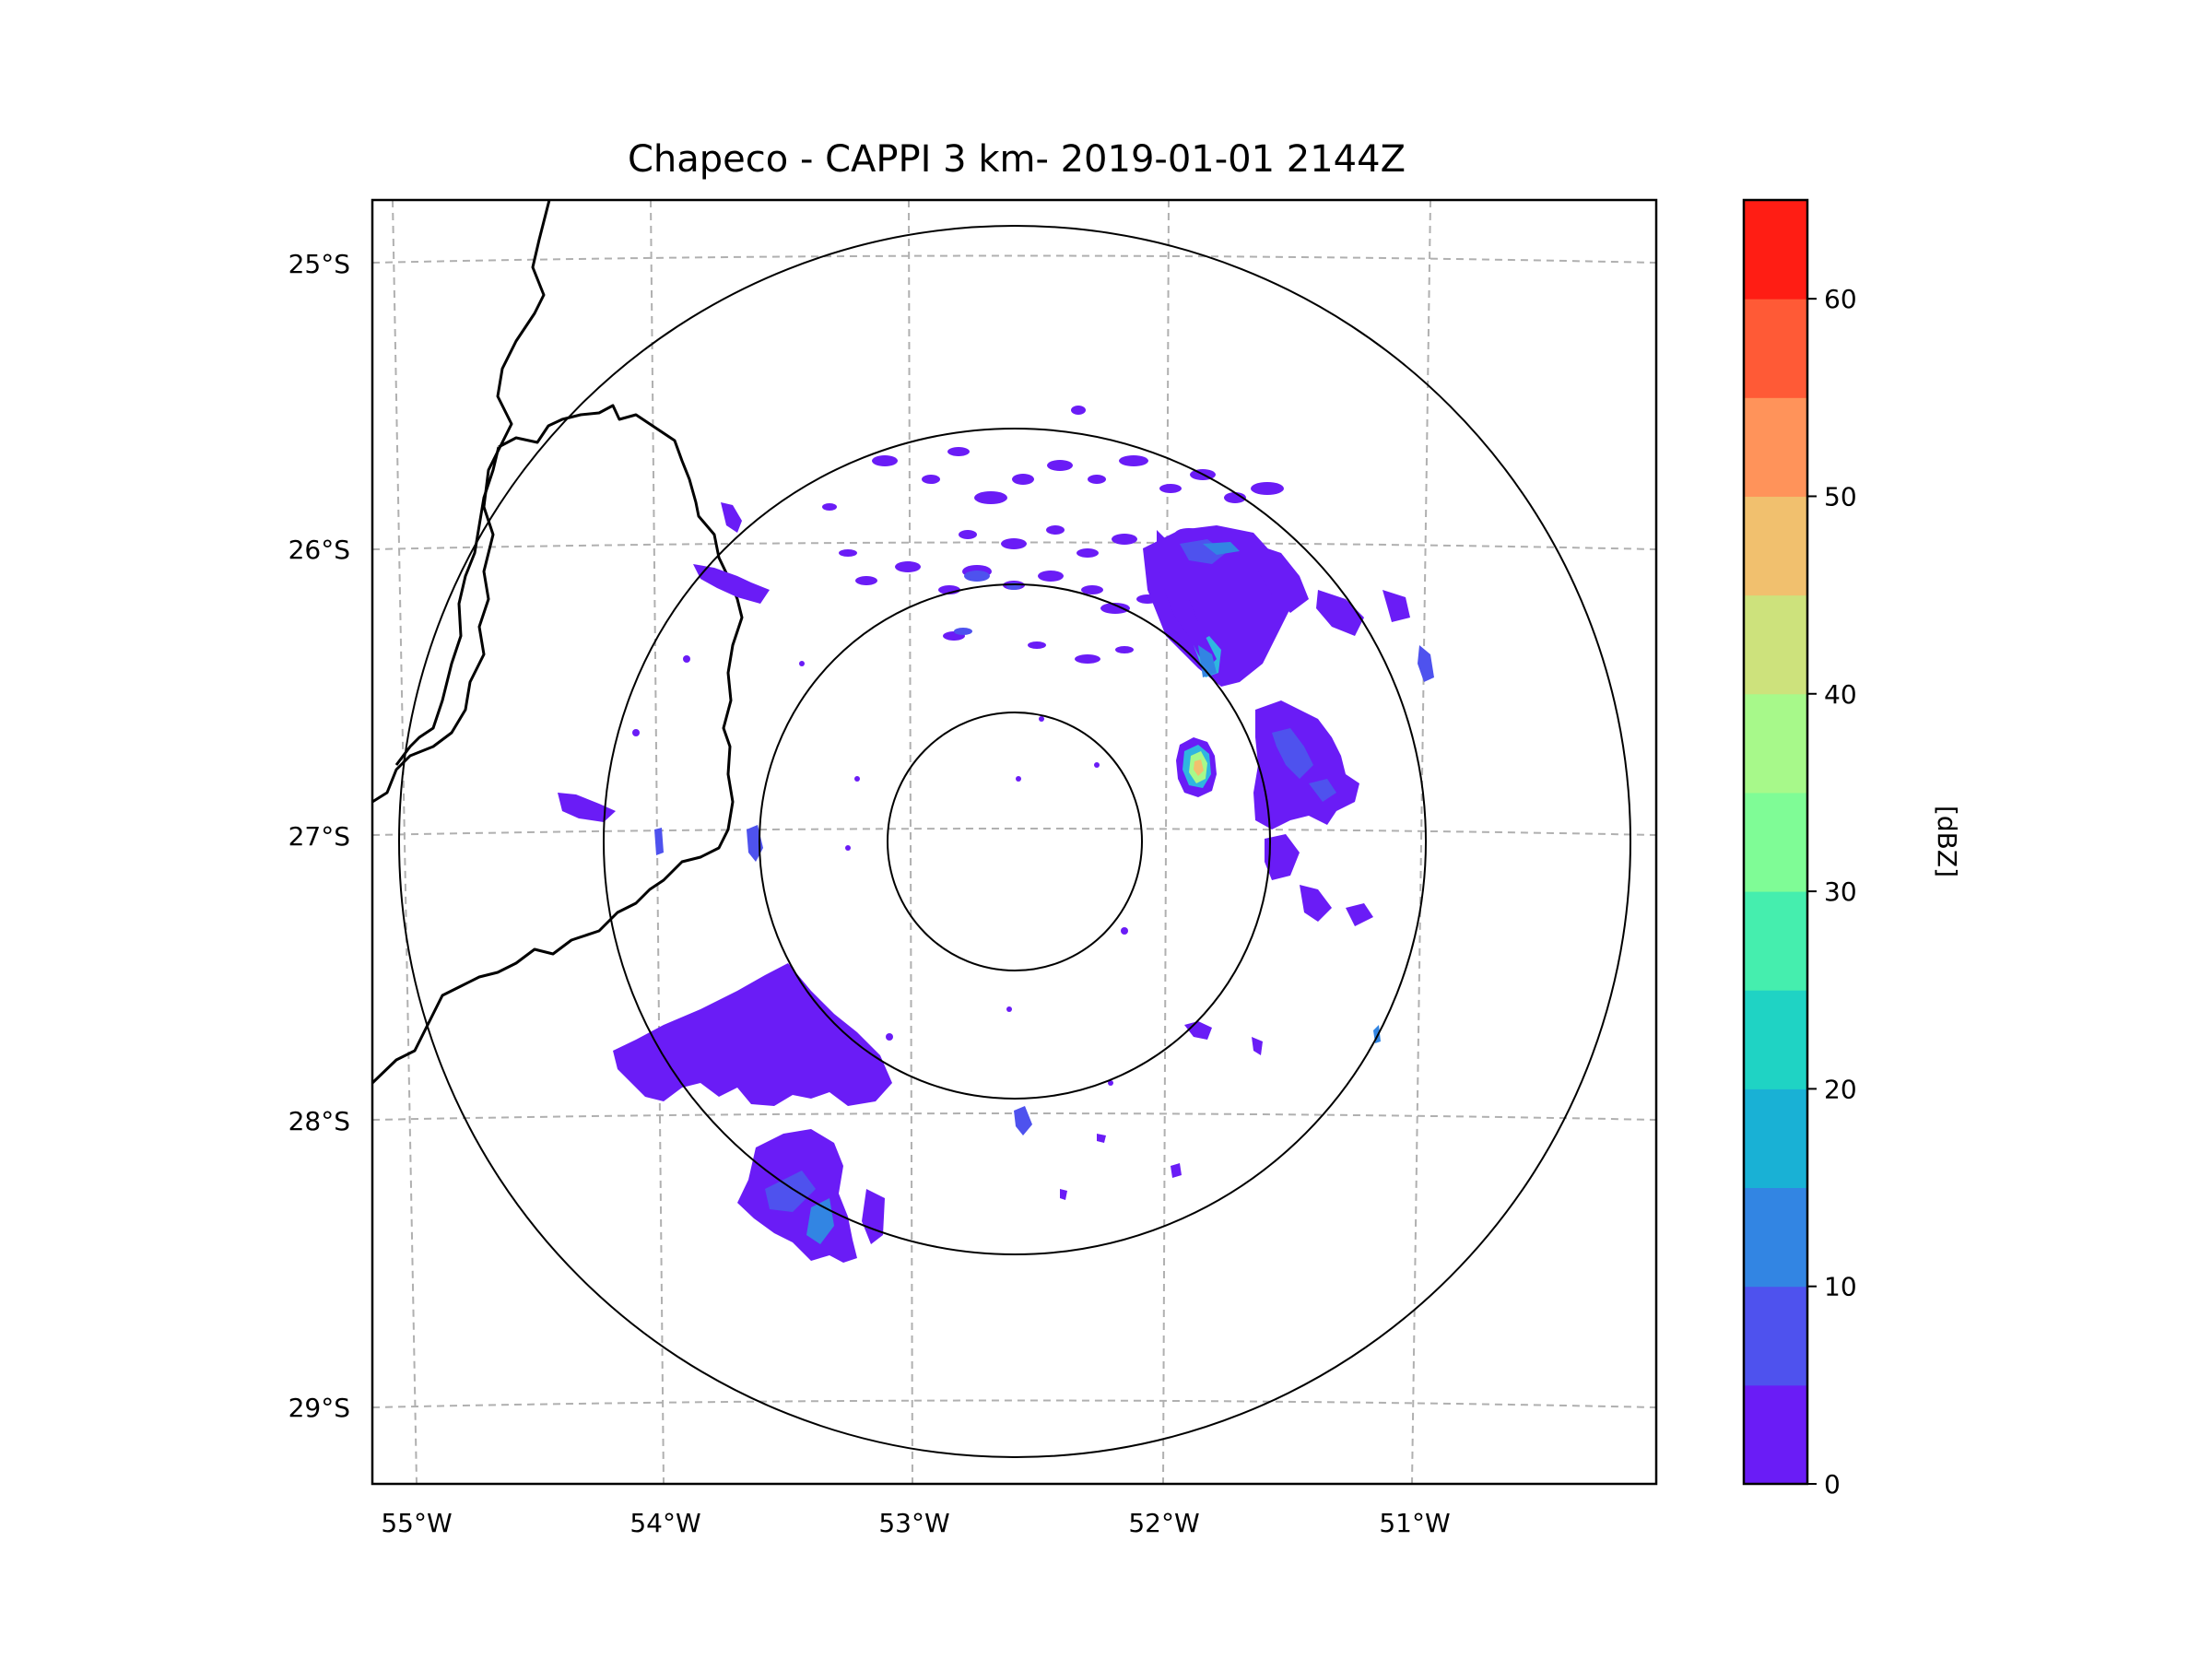 This screenshot has width=2212, height=1659. What do you see at coordinates (1840, 1287) in the screenshot?
I see `colorbar-tick-label: 10` at bounding box center [1840, 1287].